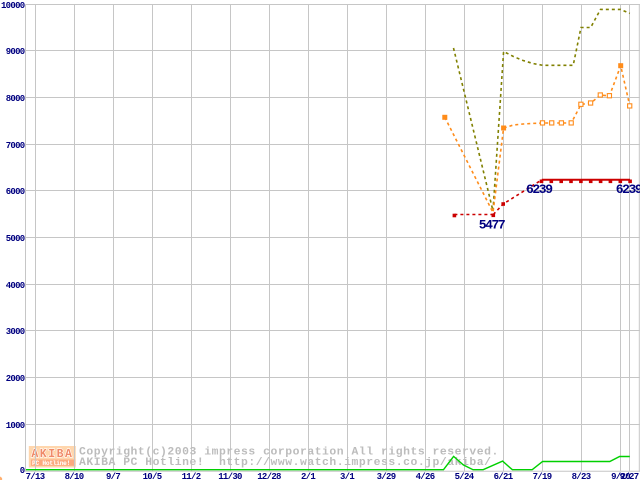 The height and width of the screenshot is (480, 640). Describe the element at coordinates (347, 476) in the screenshot. I see `svg-text: 3/1` at that location.